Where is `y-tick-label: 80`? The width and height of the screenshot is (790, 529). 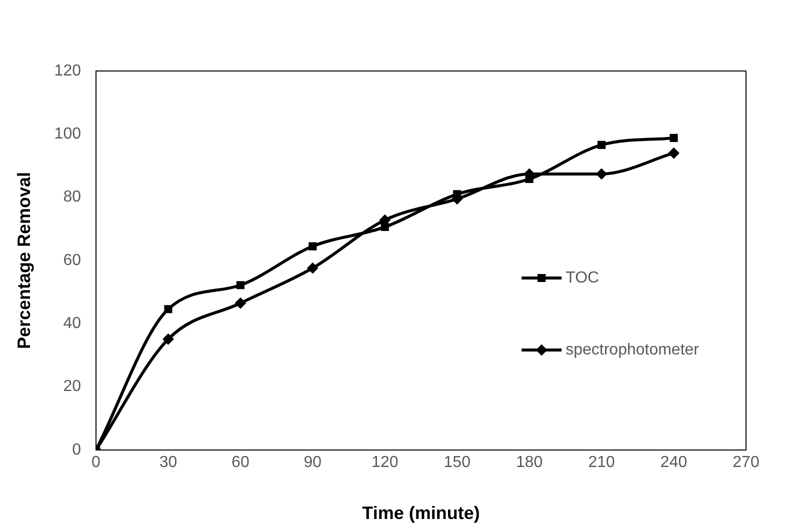
y-tick-label: 80 is located at coordinates (72, 197).